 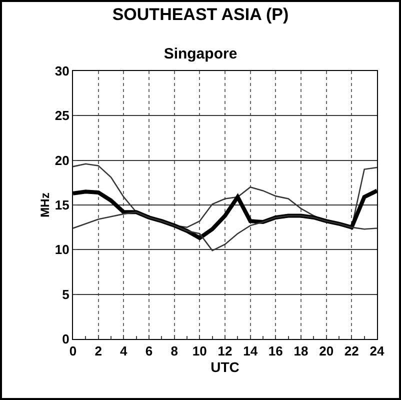 I want to click on y-tick-label: 15, so click(x=62, y=205).